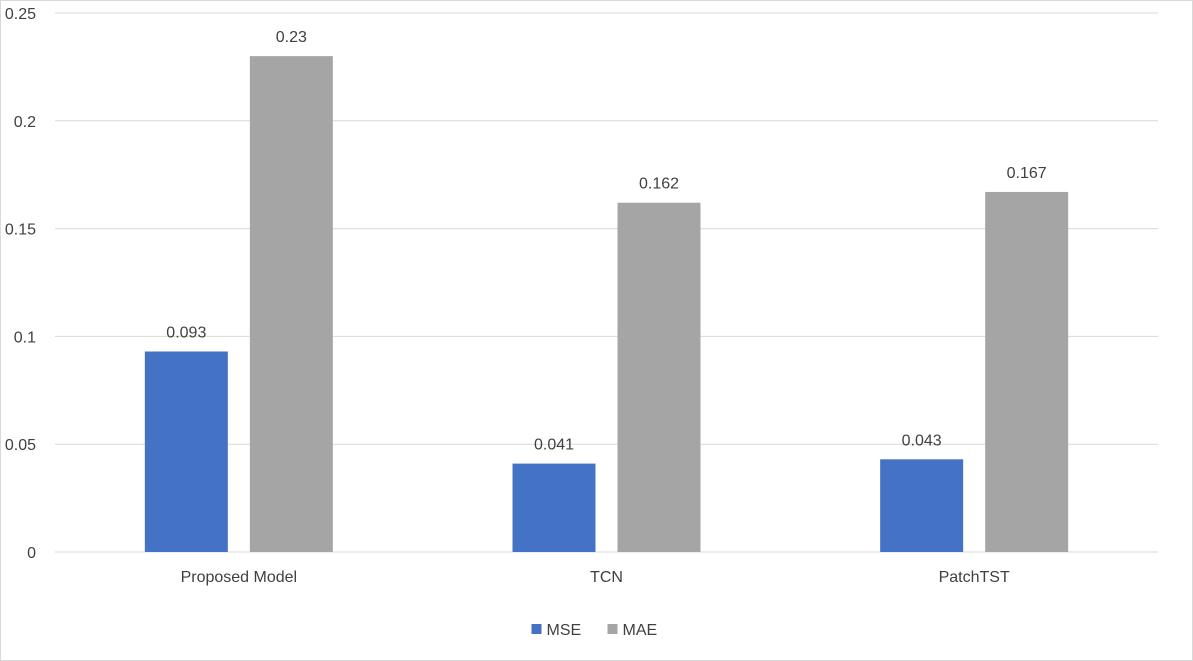  I want to click on x-axis-category-labels: Proposed Model TCN PatchTST, so click(595, 577).